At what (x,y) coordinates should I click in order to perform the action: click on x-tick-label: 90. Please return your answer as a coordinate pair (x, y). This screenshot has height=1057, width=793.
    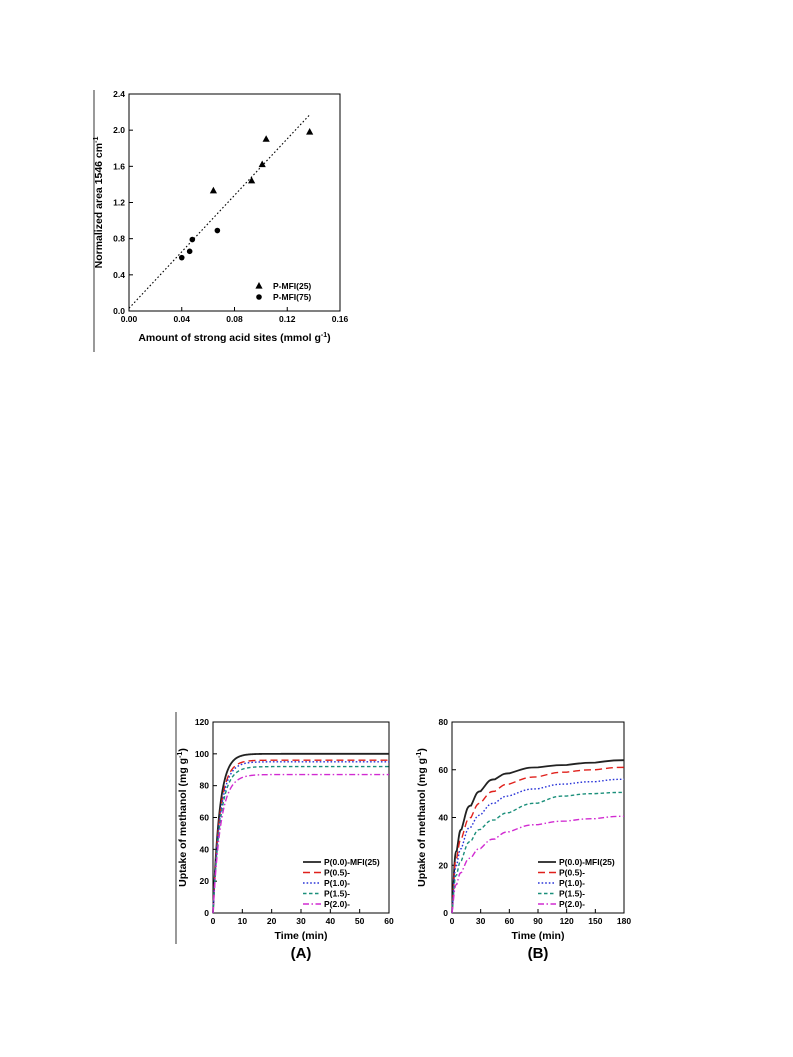
    Looking at the image, I should click on (538, 921).